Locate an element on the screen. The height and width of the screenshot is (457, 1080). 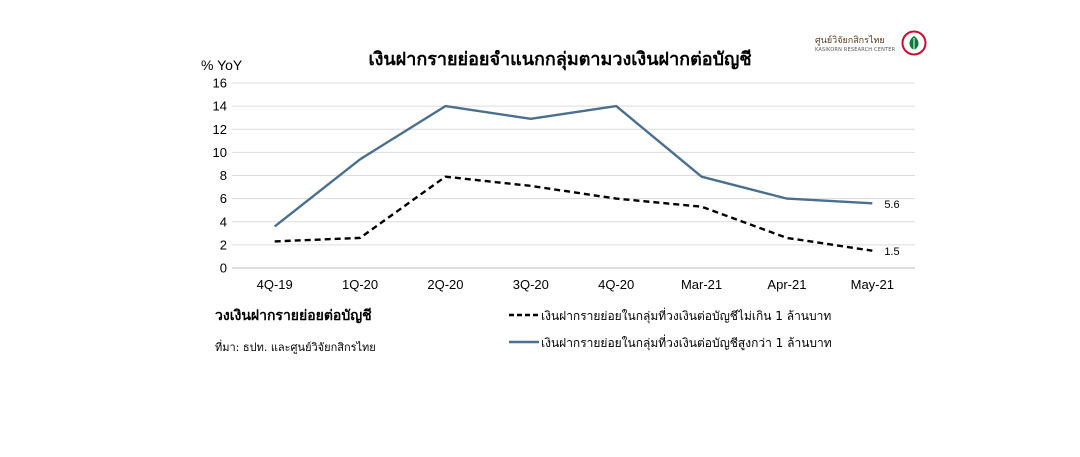
y-tick-labels: 0 2 4 6 8 10 12 14 16 is located at coordinates (220, 176).